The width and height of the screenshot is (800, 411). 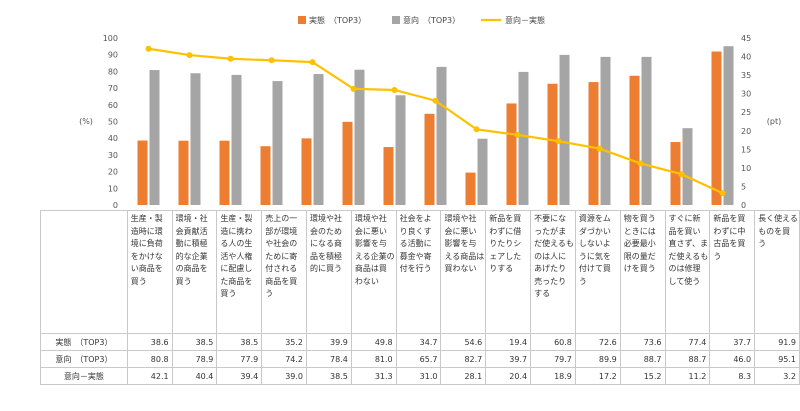 What do you see at coordinates (597, 359) in the screenshot?
I see `table-cell: 89.9` at bounding box center [597, 359].